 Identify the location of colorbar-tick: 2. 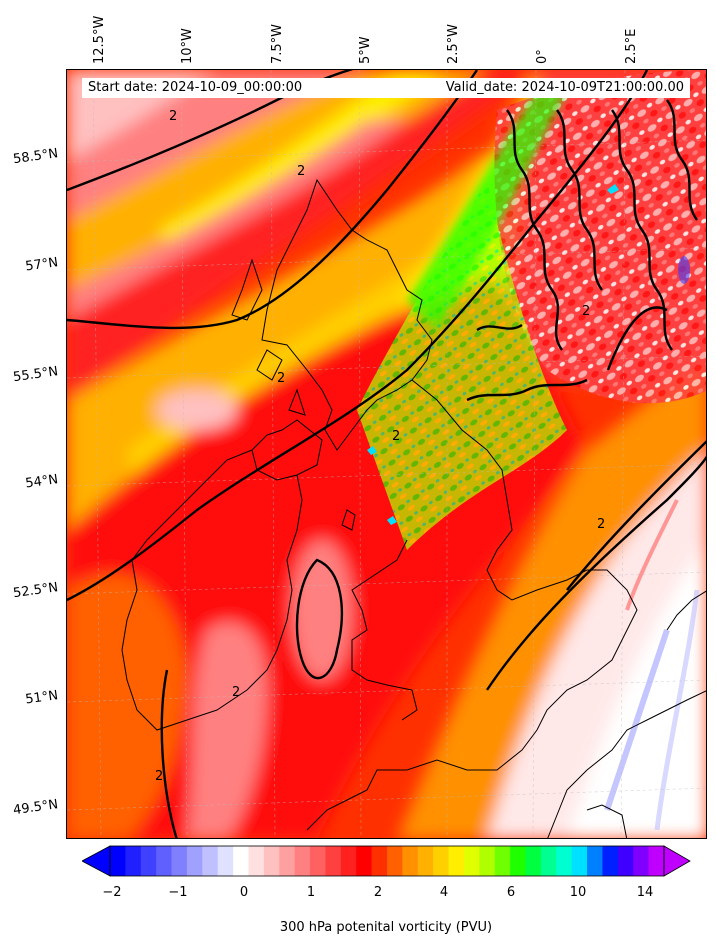
(378, 892).